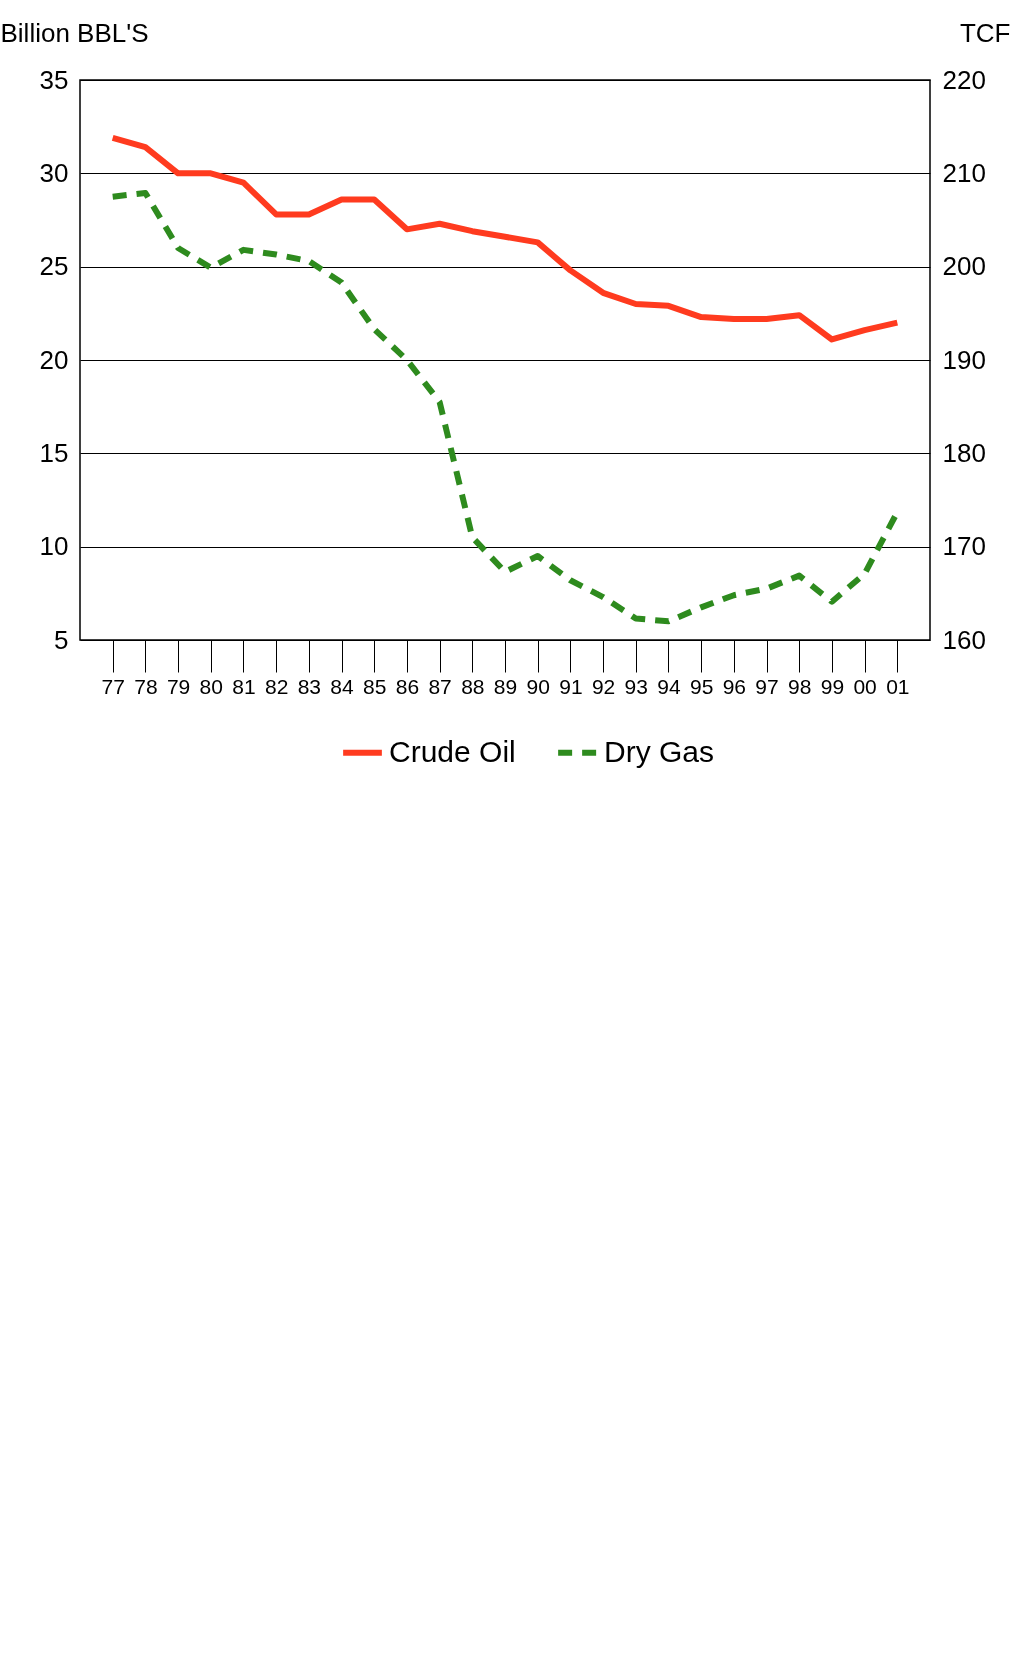 The height and width of the screenshot is (1677, 1020). What do you see at coordinates (505, 686) in the screenshot?
I see `x-tick-label: 89` at bounding box center [505, 686].